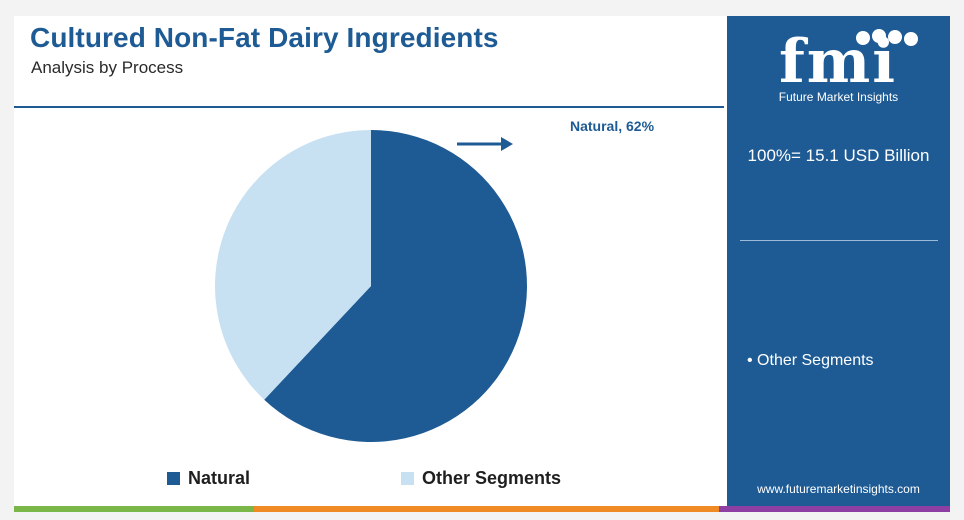 The height and width of the screenshot is (520, 964). What do you see at coordinates (838, 97) in the screenshot?
I see `logo-subtitle: Future Market Insights` at bounding box center [838, 97].